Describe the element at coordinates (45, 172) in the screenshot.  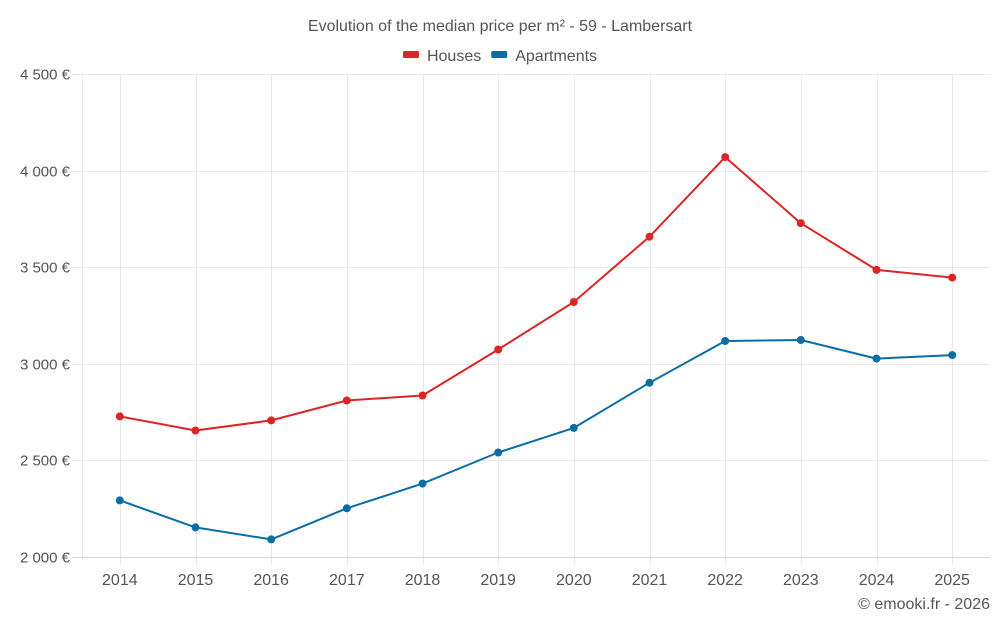
I see `y-tick-label: 4 000 €` at that location.